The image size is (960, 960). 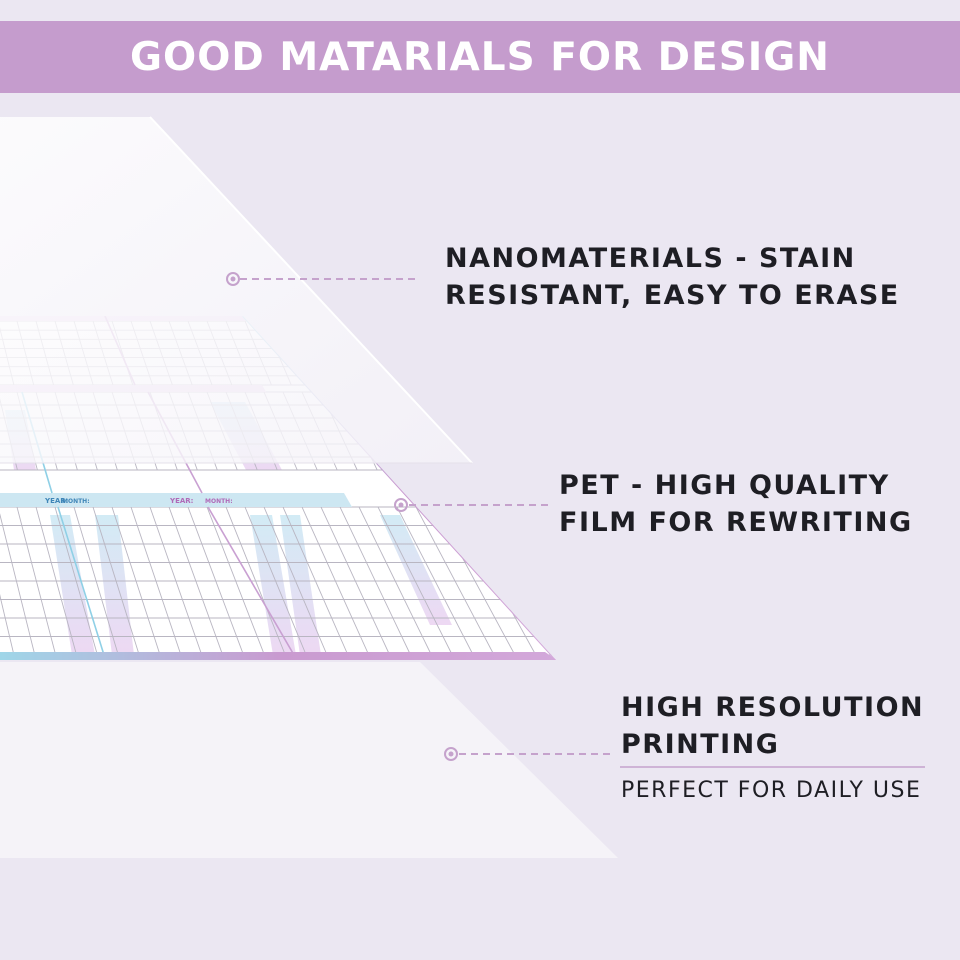 What do you see at coordinates (323, 279) in the screenshot?
I see `leader-nanomaterials` at bounding box center [323, 279].